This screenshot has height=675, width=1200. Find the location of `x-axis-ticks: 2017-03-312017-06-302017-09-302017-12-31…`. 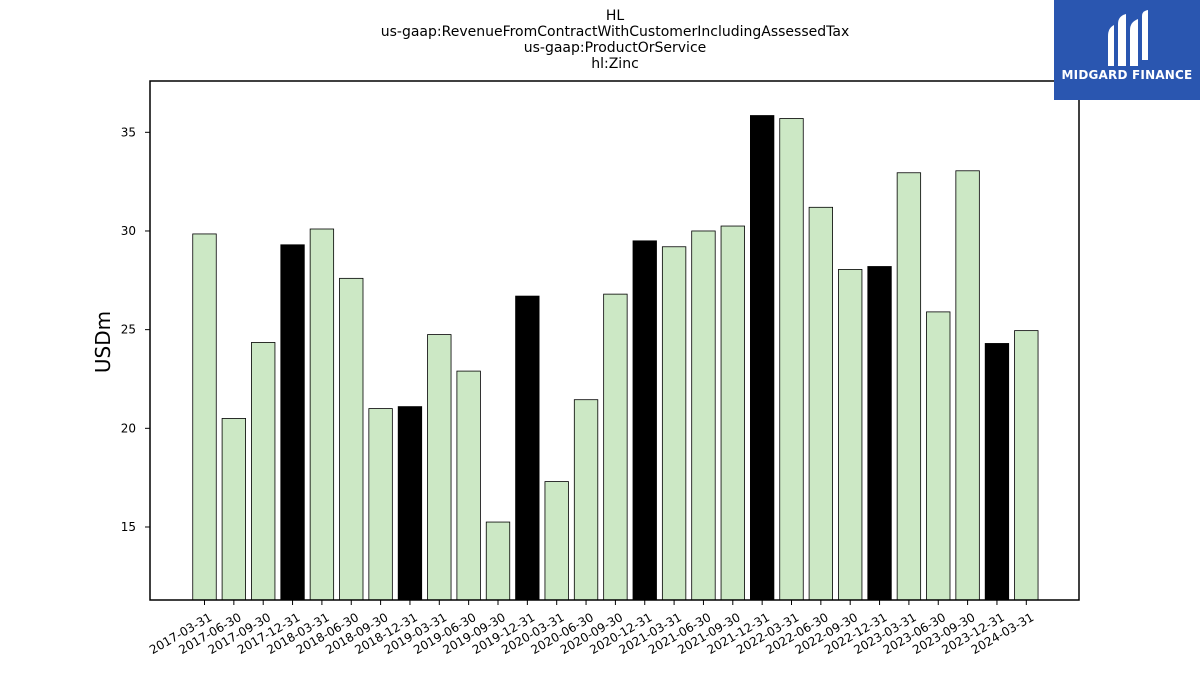

x-axis-ticks: 2017-03-312017-06-302017-09-302017-12-31… is located at coordinates (591, 628).